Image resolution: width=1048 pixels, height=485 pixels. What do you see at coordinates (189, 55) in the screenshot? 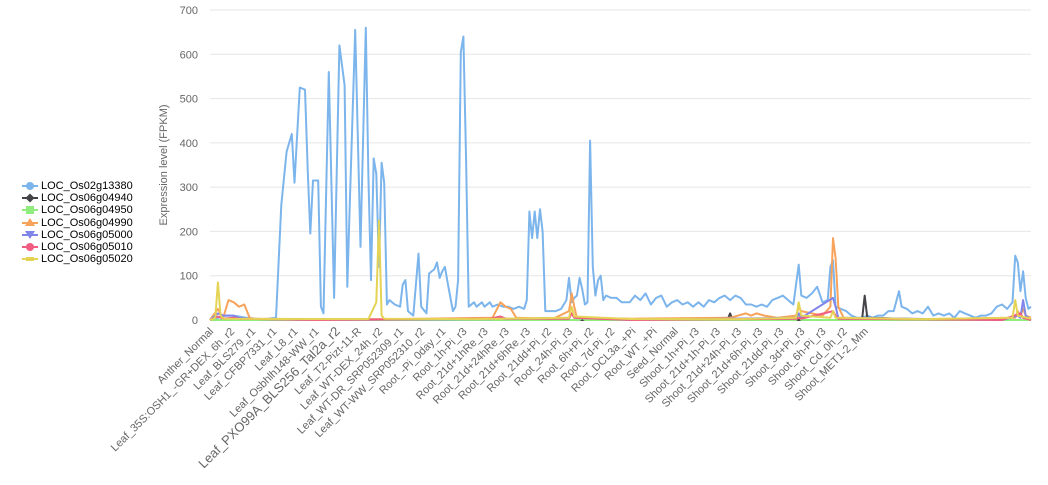
I see `y-tick-label: 600` at bounding box center [189, 55].